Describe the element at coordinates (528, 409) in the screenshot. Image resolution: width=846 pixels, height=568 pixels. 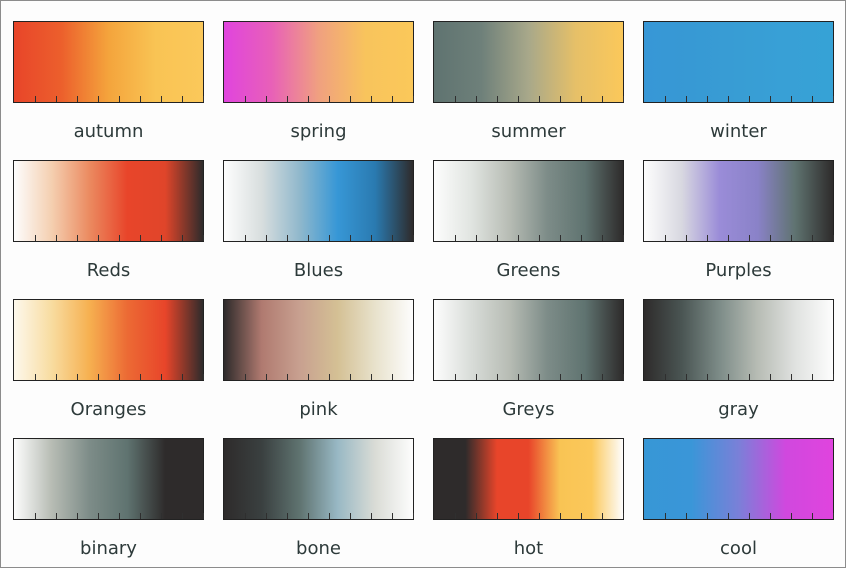
I see `colormap-label: Greys` at that location.